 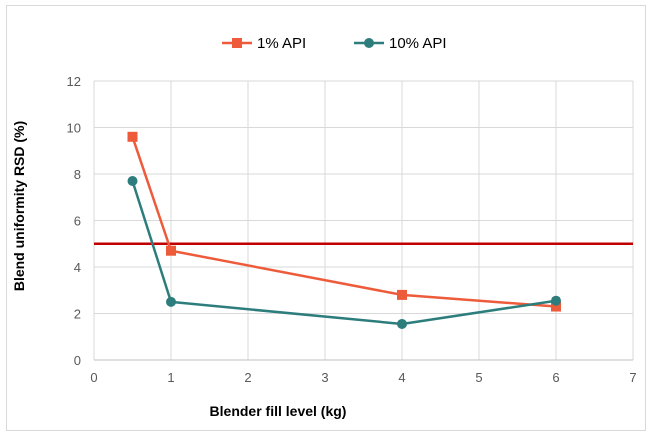 What do you see at coordinates (247, 377) in the screenshot?
I see `x-tick-label: 2` at bounding box center [247, 377].